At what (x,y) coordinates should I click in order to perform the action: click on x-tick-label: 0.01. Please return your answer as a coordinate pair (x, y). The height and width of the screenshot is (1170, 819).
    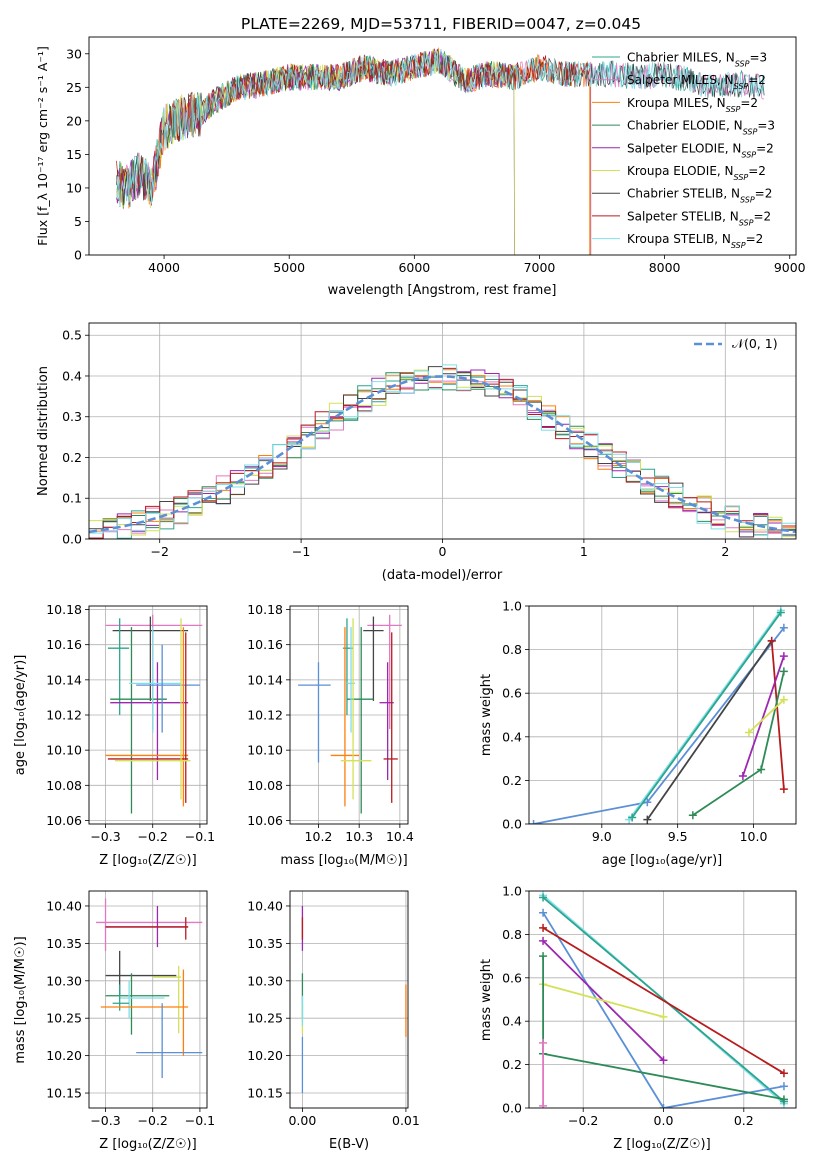
    Looking at the image, I should click on (406, 1120).